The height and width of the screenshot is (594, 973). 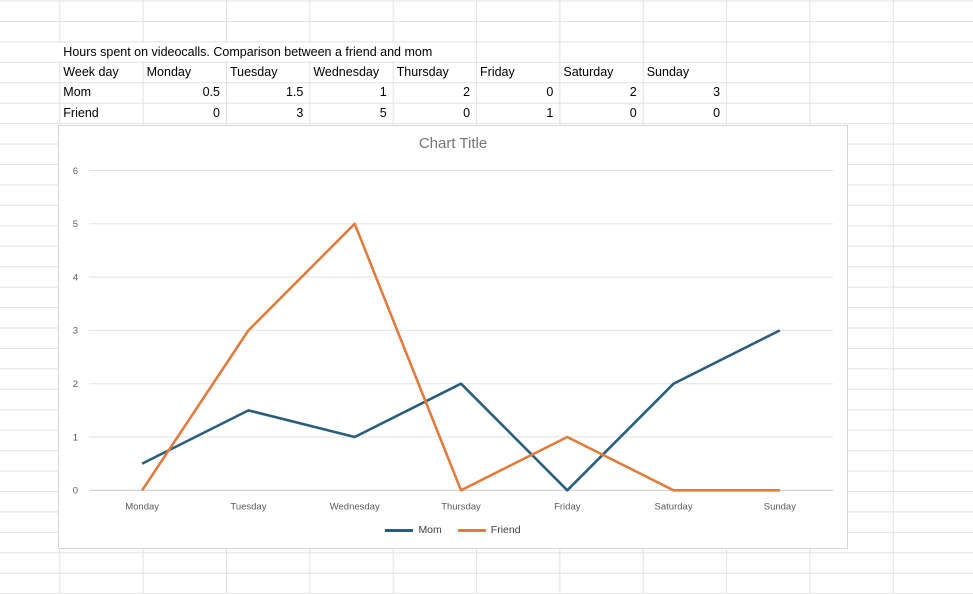 What do you see at coordinates (497, 71) in the screenshot?
I see `cell-day-header-friday: Friday` at bounding box center [497, 71].